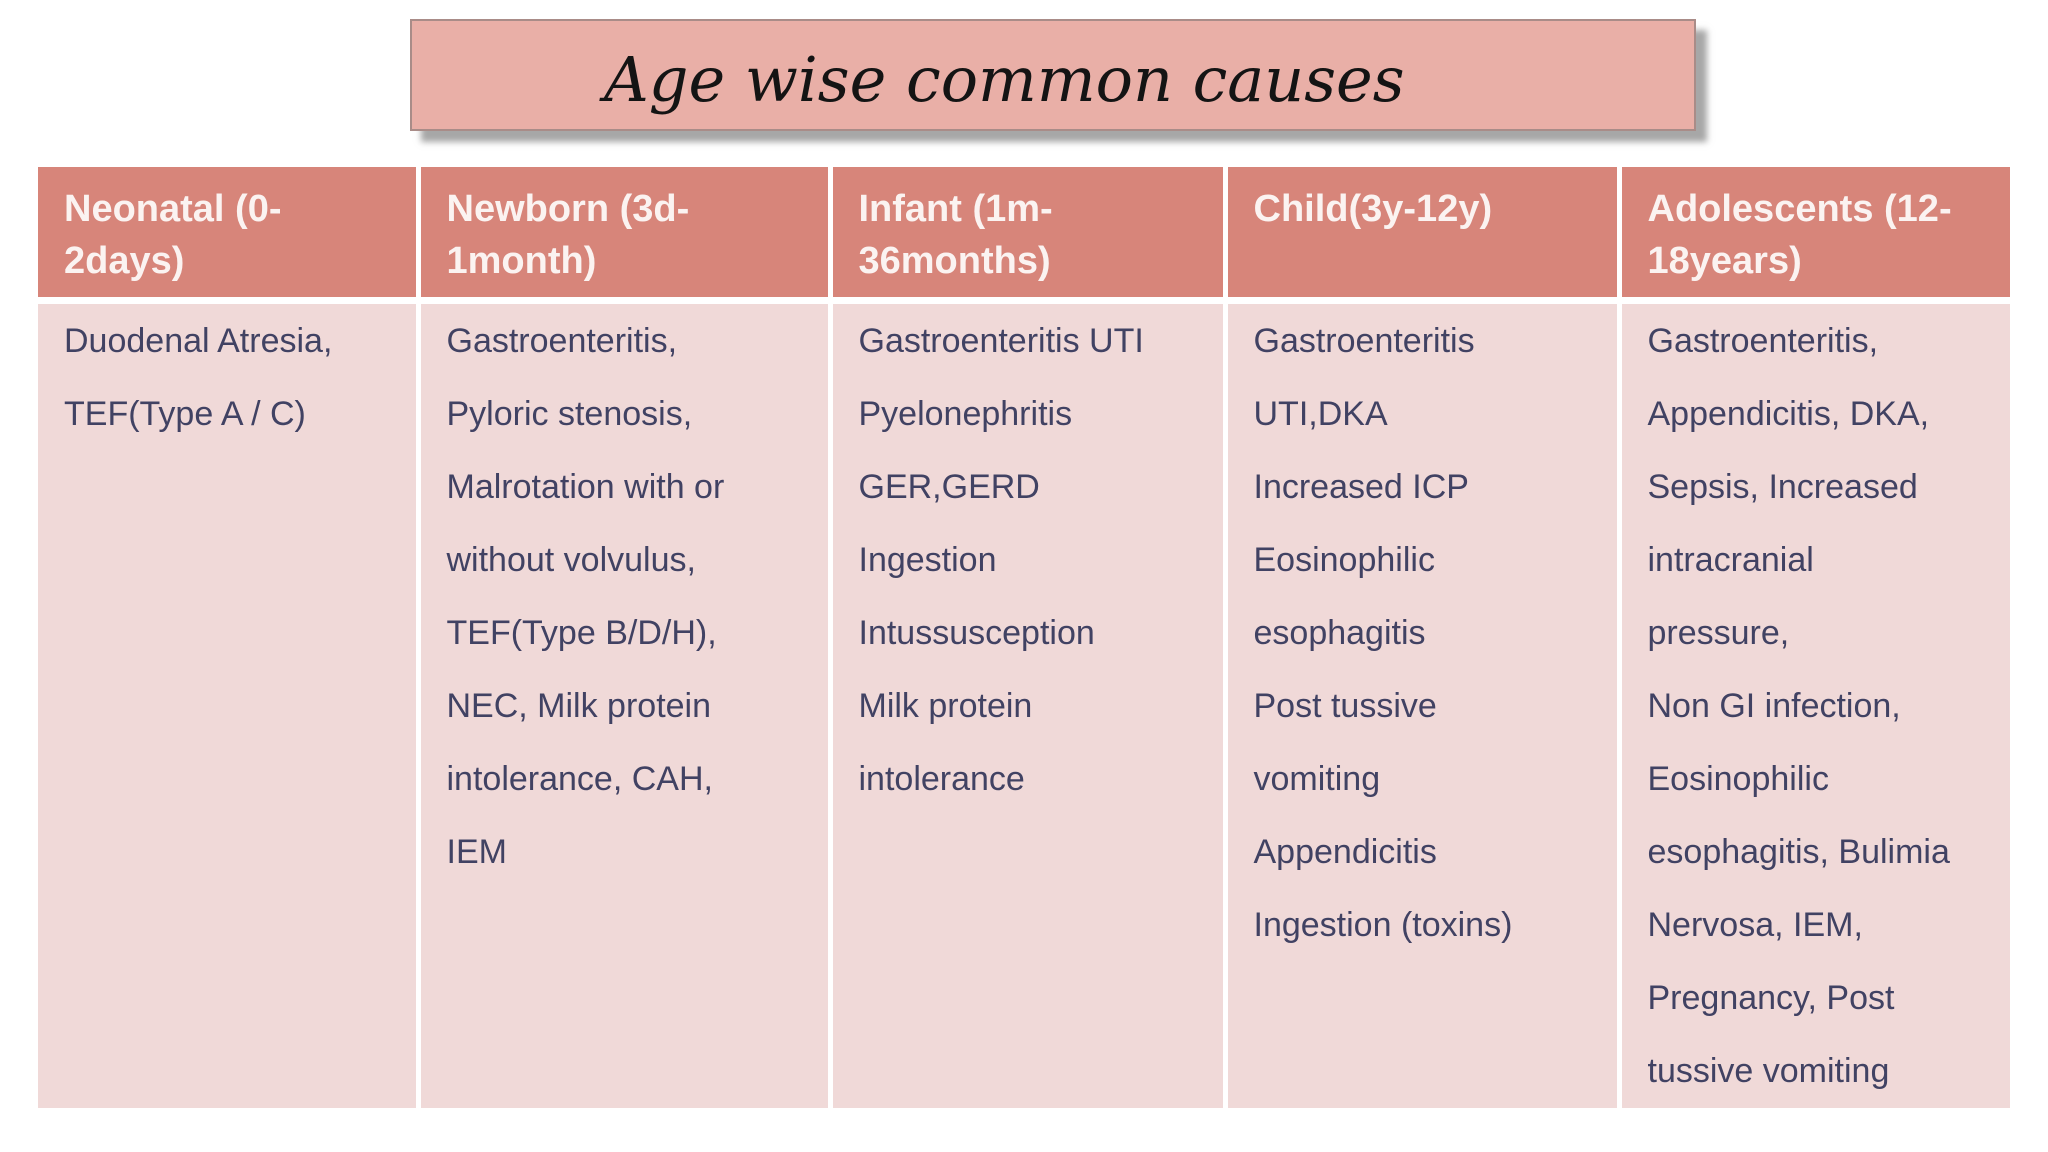  What do you see at coordinates (1004, 79) in the screenshot?
I see `page-title: Age wise common causes` at bounding box center [1004, 79].